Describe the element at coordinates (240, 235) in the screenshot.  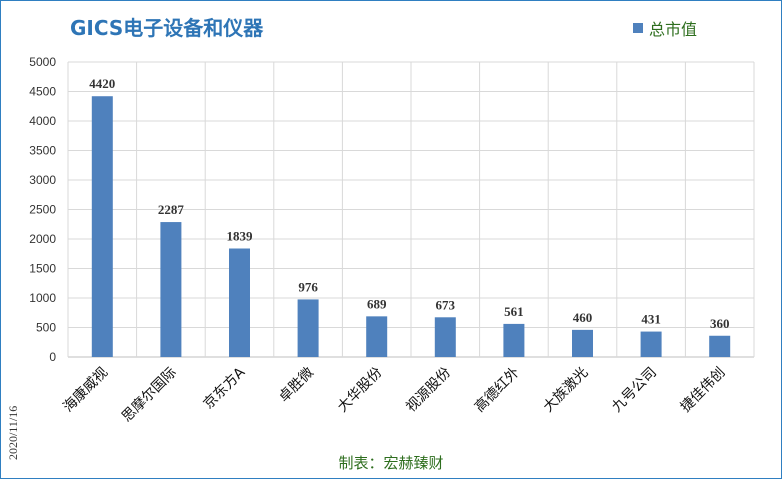
I see `data-label: 1839` at that location.